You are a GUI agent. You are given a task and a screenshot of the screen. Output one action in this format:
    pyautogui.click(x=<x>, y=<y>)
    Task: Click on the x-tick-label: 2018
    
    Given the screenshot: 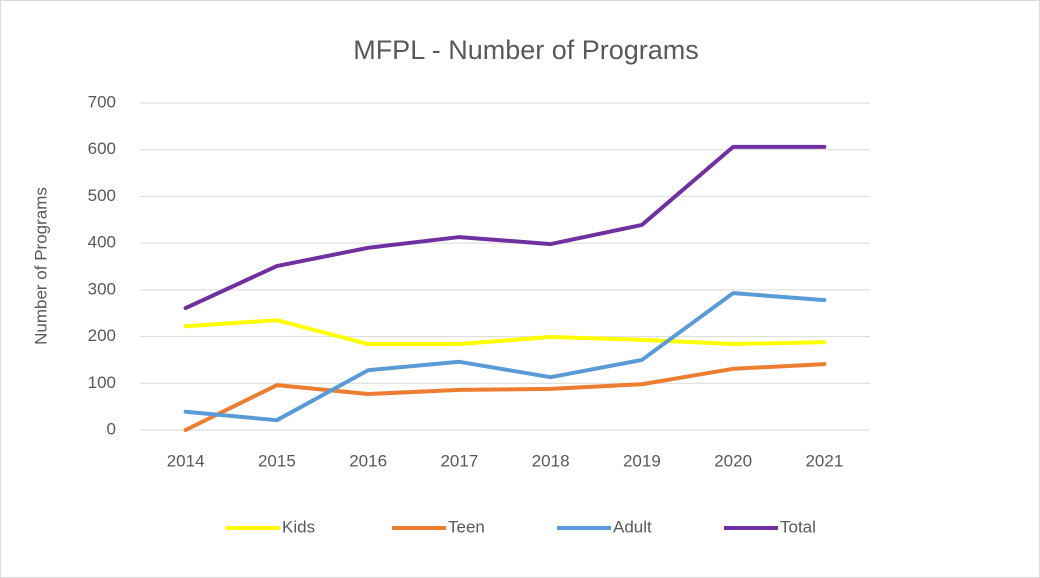 What is the action you would take?
    pyautogui.click(x=551, y=460)
    